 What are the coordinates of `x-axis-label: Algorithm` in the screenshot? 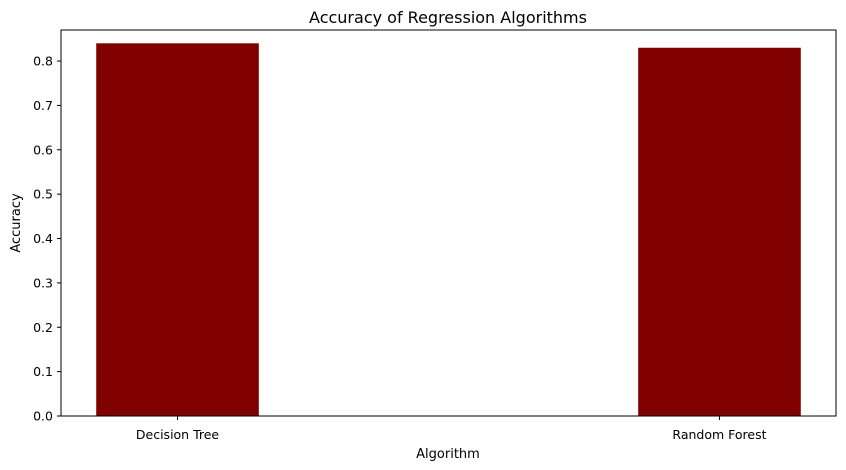 It's located at (448, 454).